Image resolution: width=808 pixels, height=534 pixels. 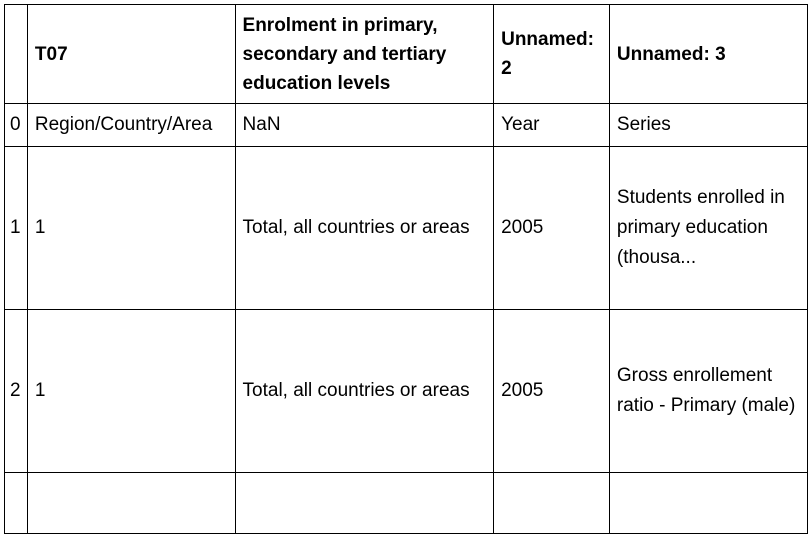 What do you see at coordinates (551, 125) in the screenshot?
I see `table-cell: Year` at bounding box center [551, 125].